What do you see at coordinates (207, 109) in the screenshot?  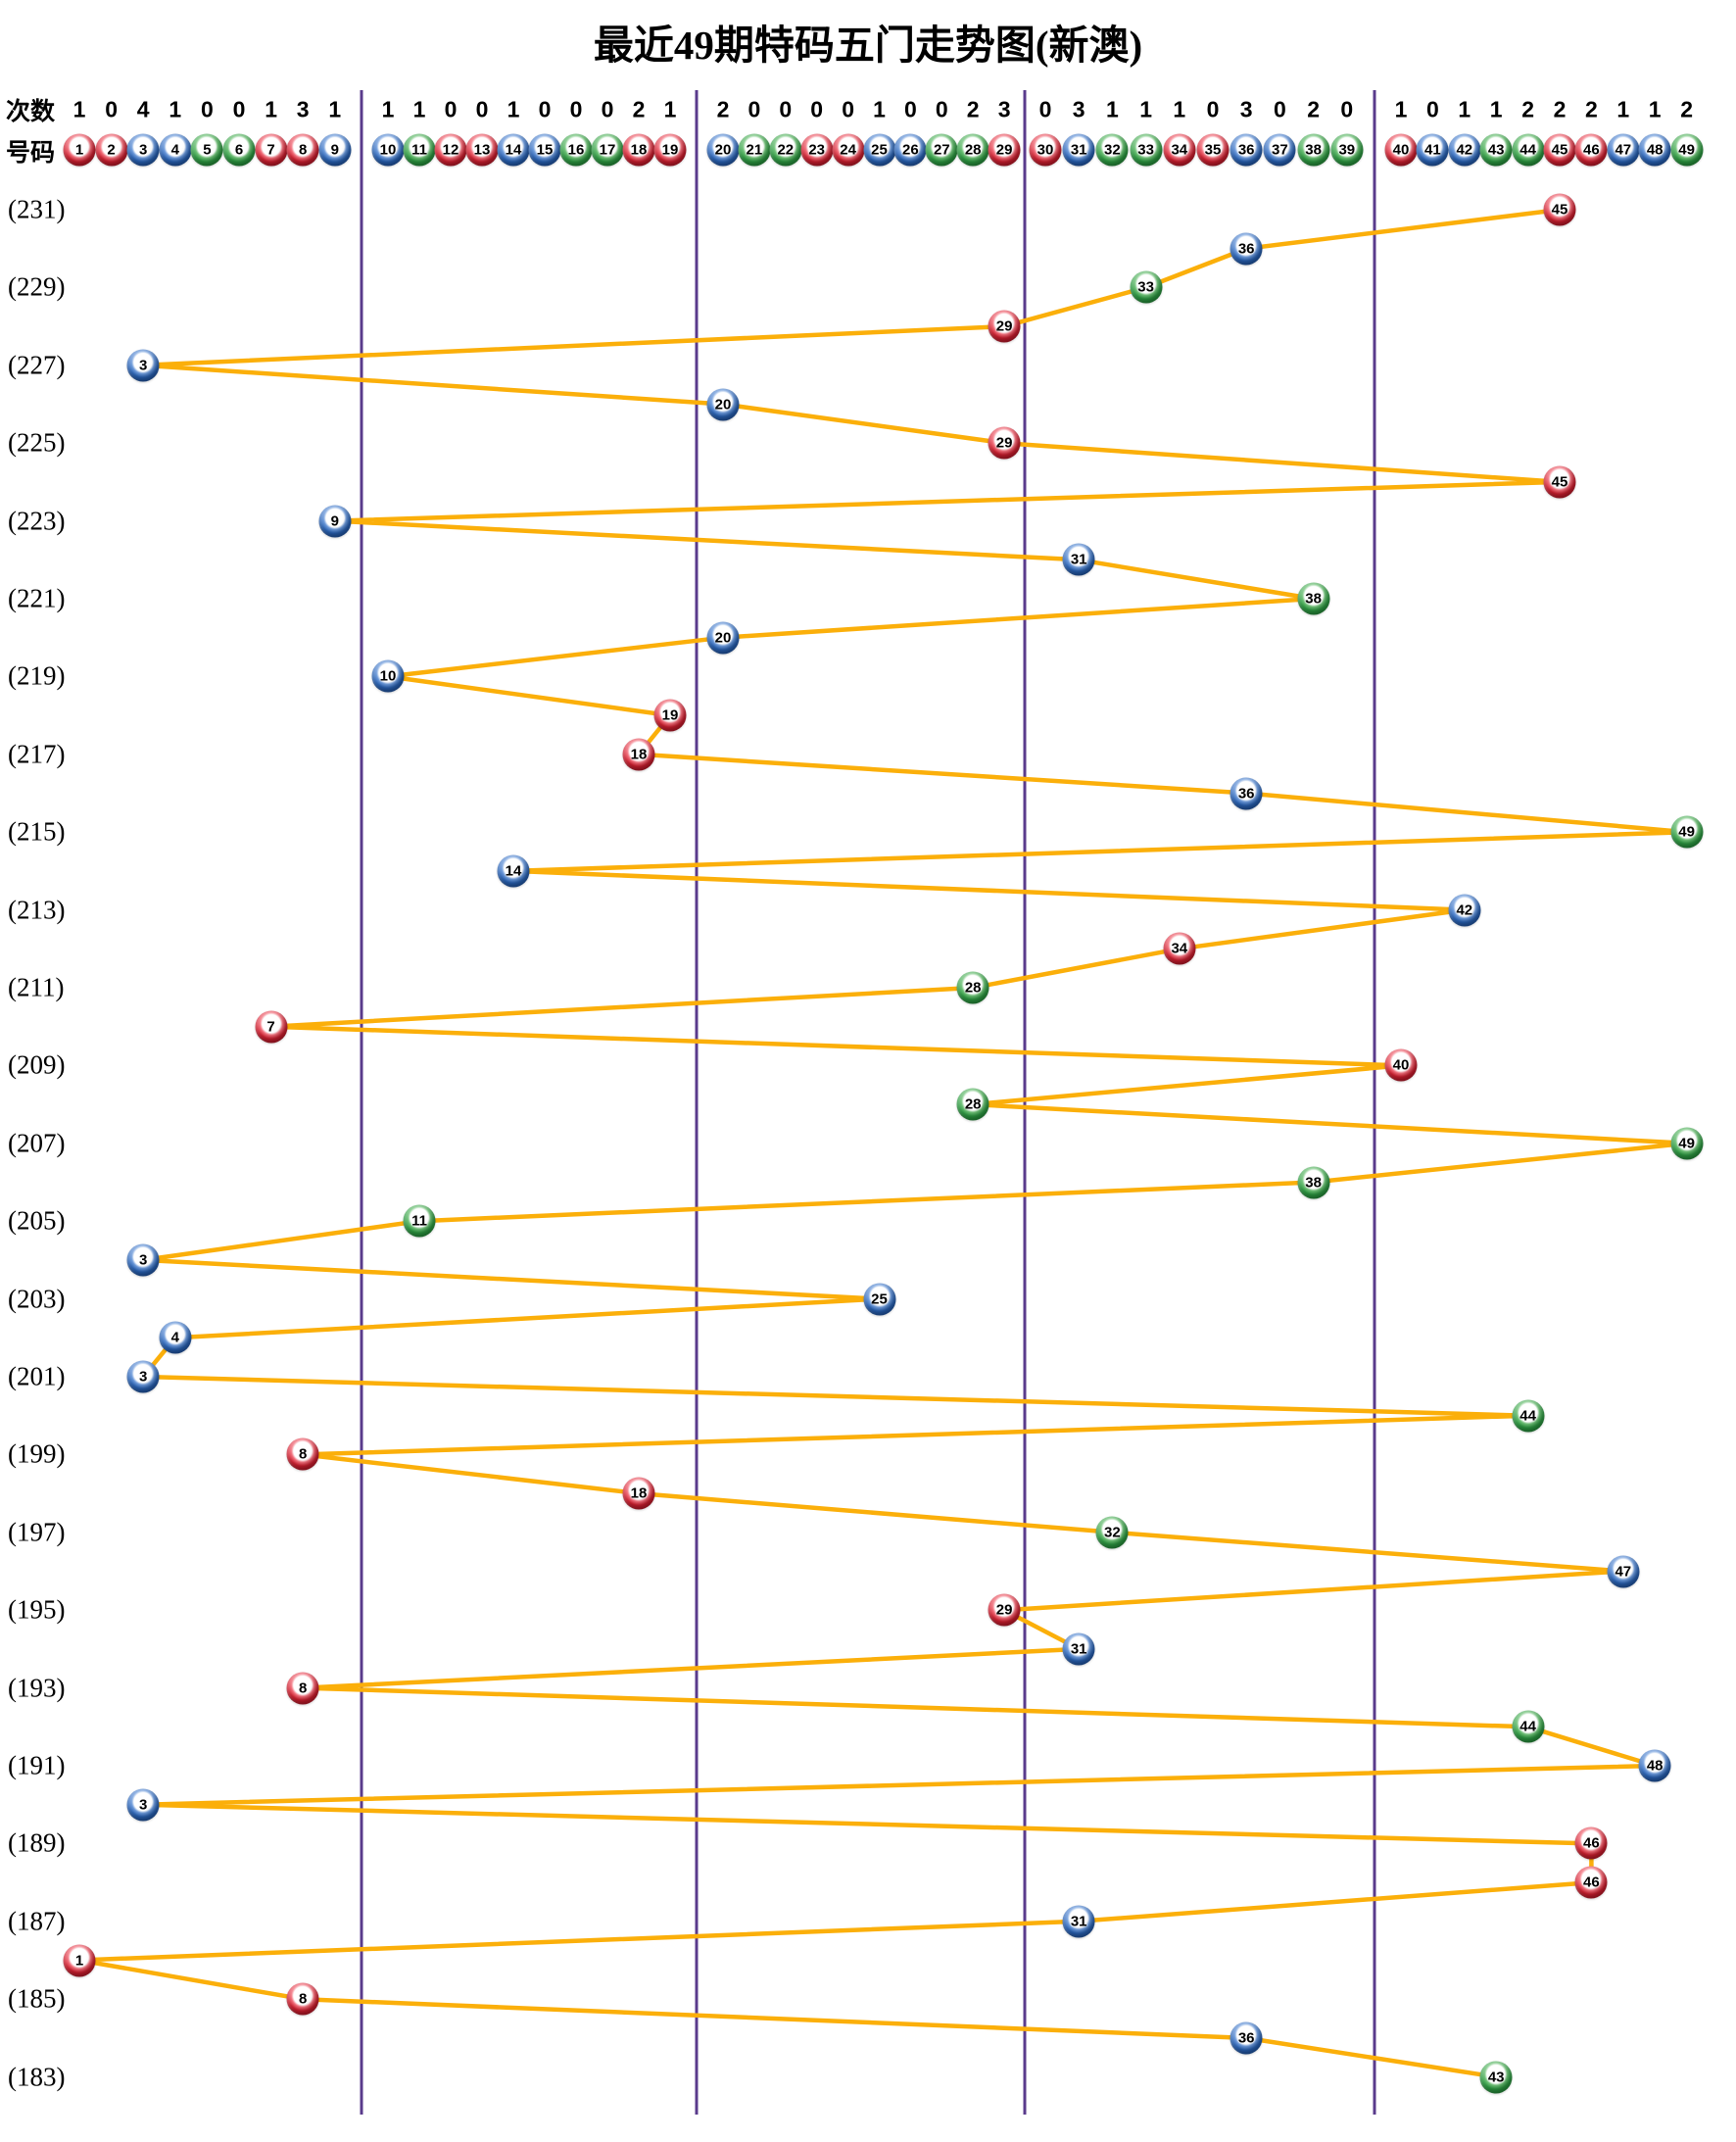 I see `count-value-5: 0` at bounding box center [207, 109].